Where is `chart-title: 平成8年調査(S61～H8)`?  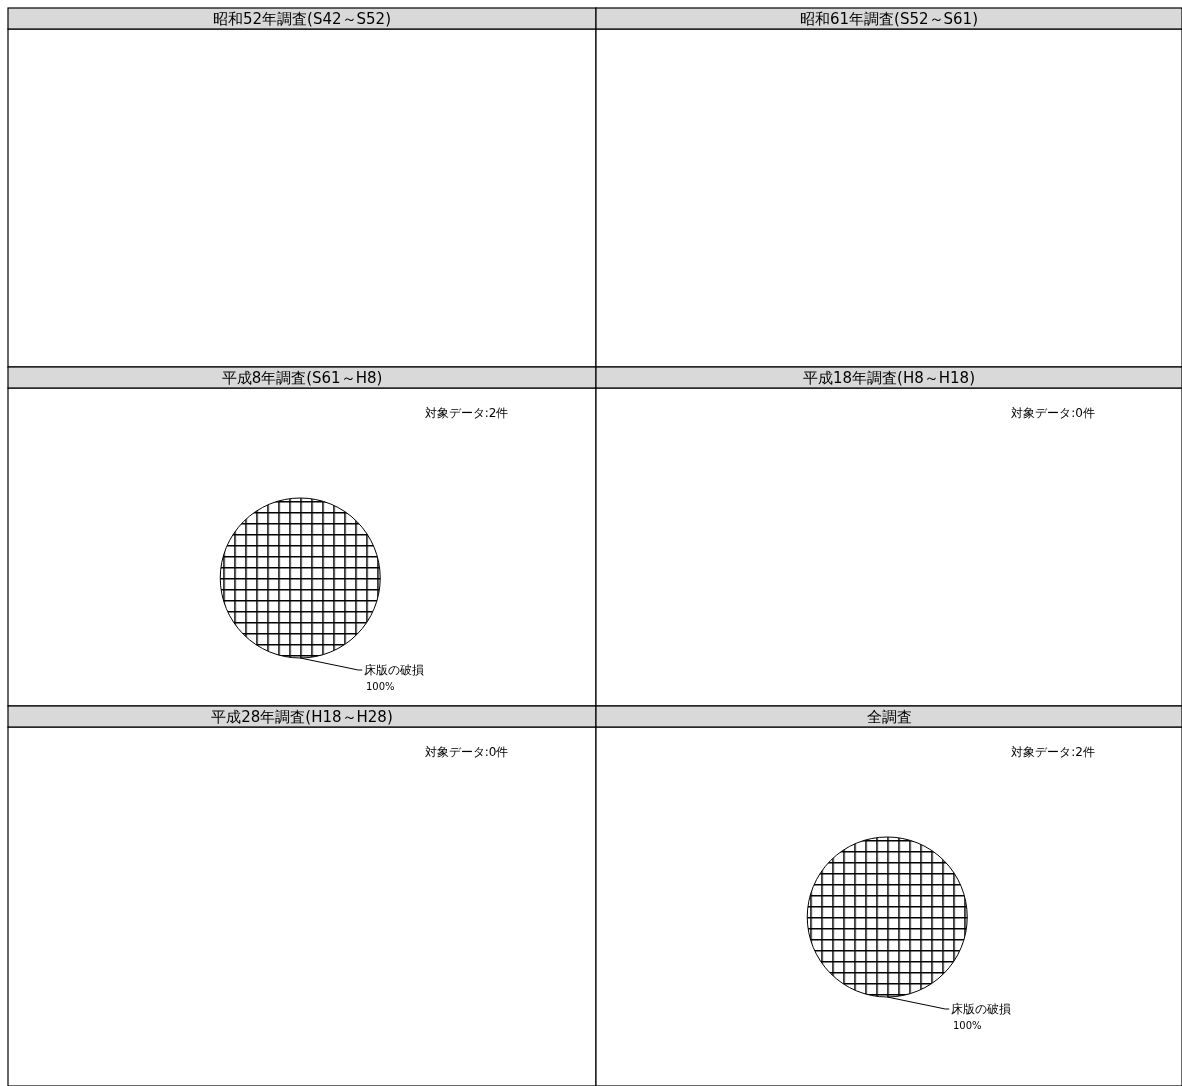 chart-title: 平成8年調査(S61～H8) is located at coordinates (302, 378).